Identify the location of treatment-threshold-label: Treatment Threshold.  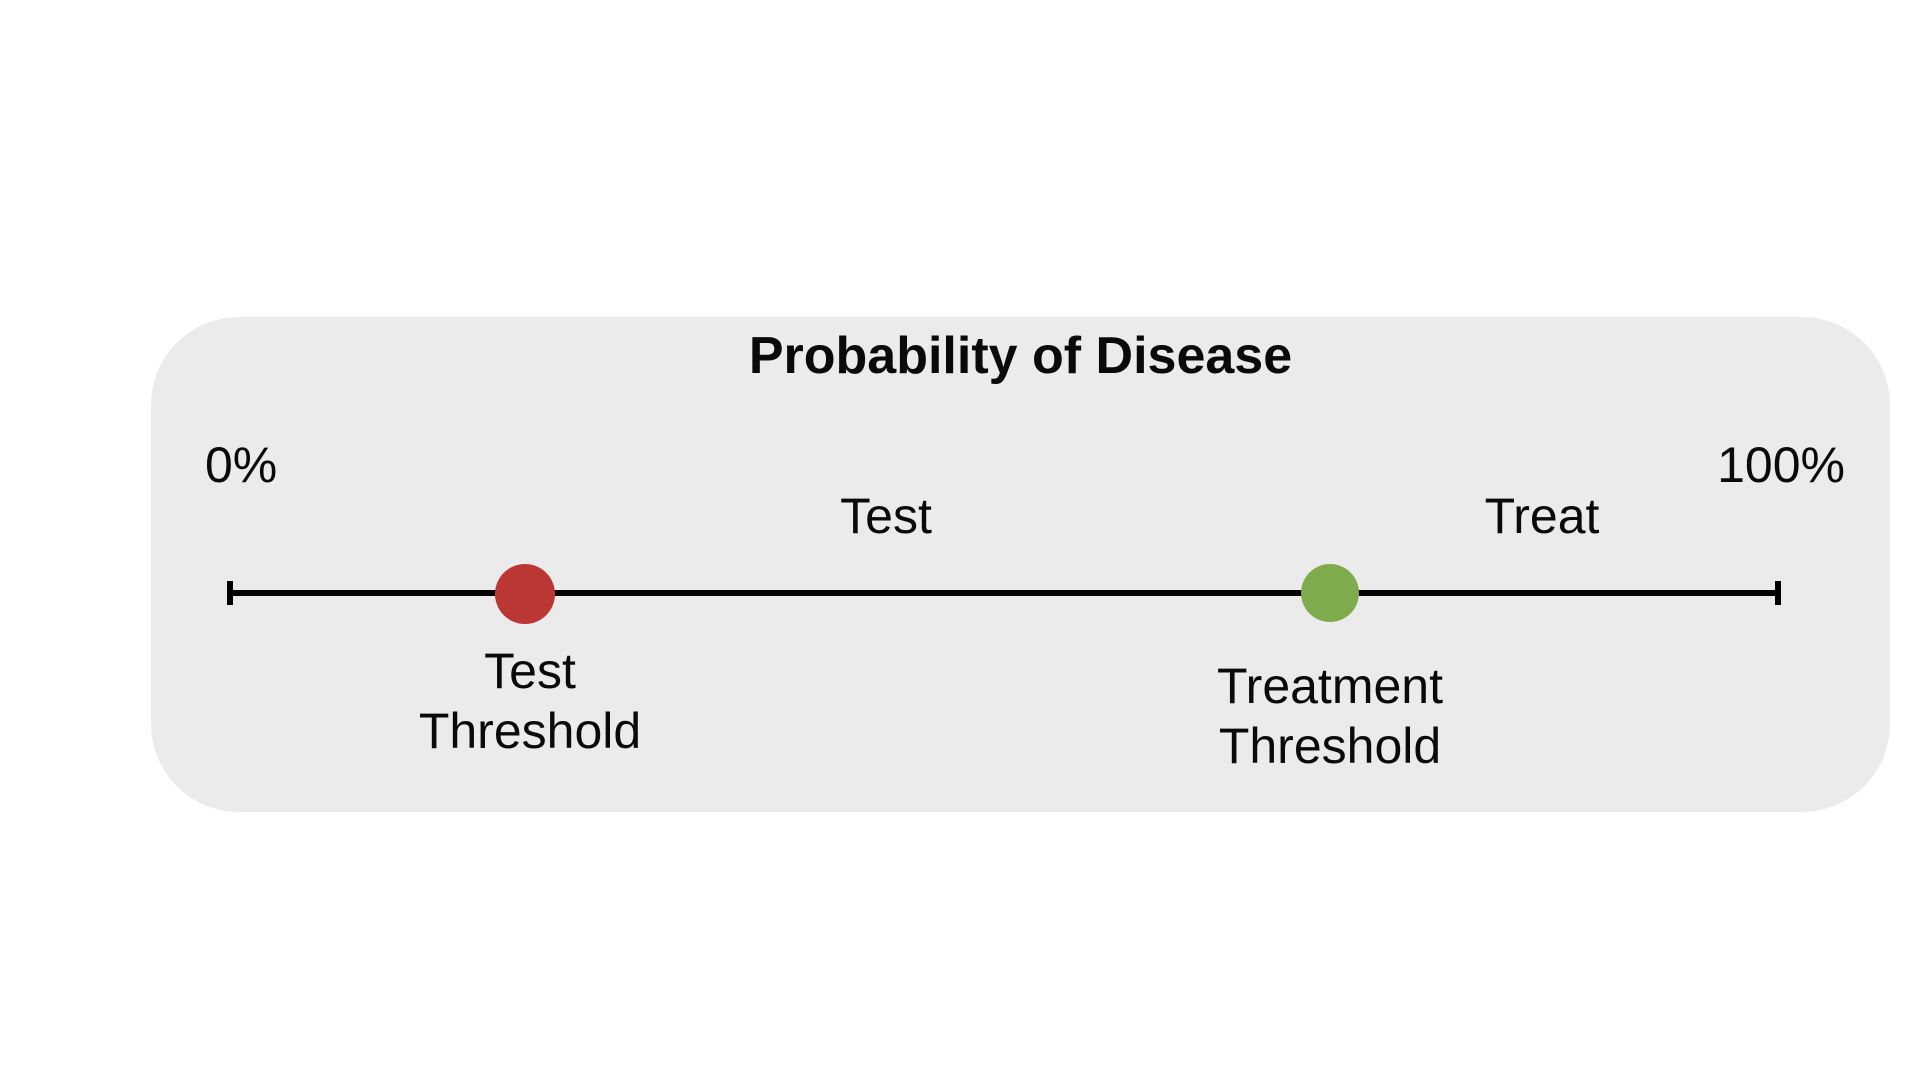
(1330, 716).